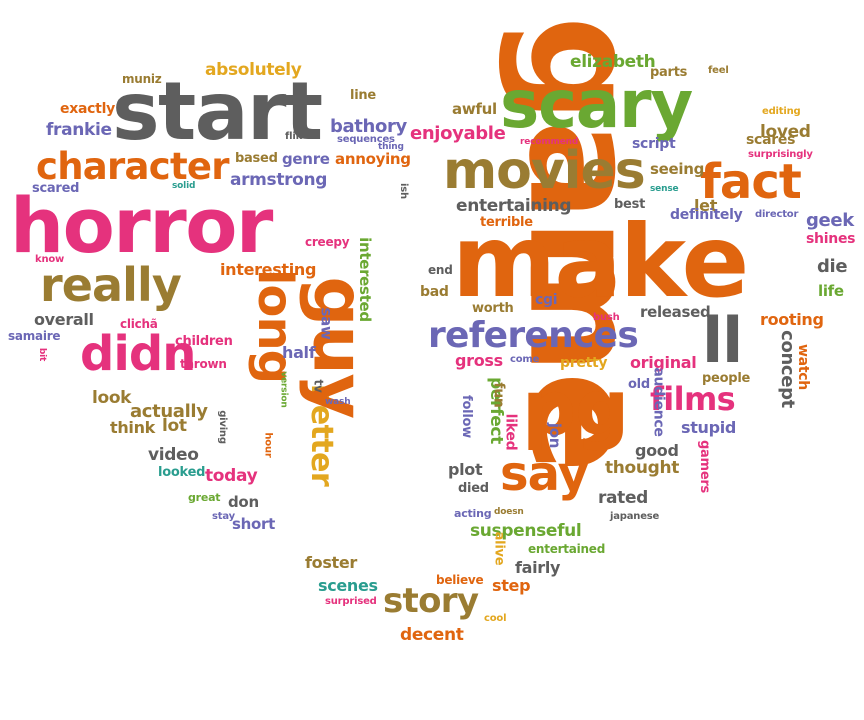  I want to click on word-actually: actually, so click(169, 411).